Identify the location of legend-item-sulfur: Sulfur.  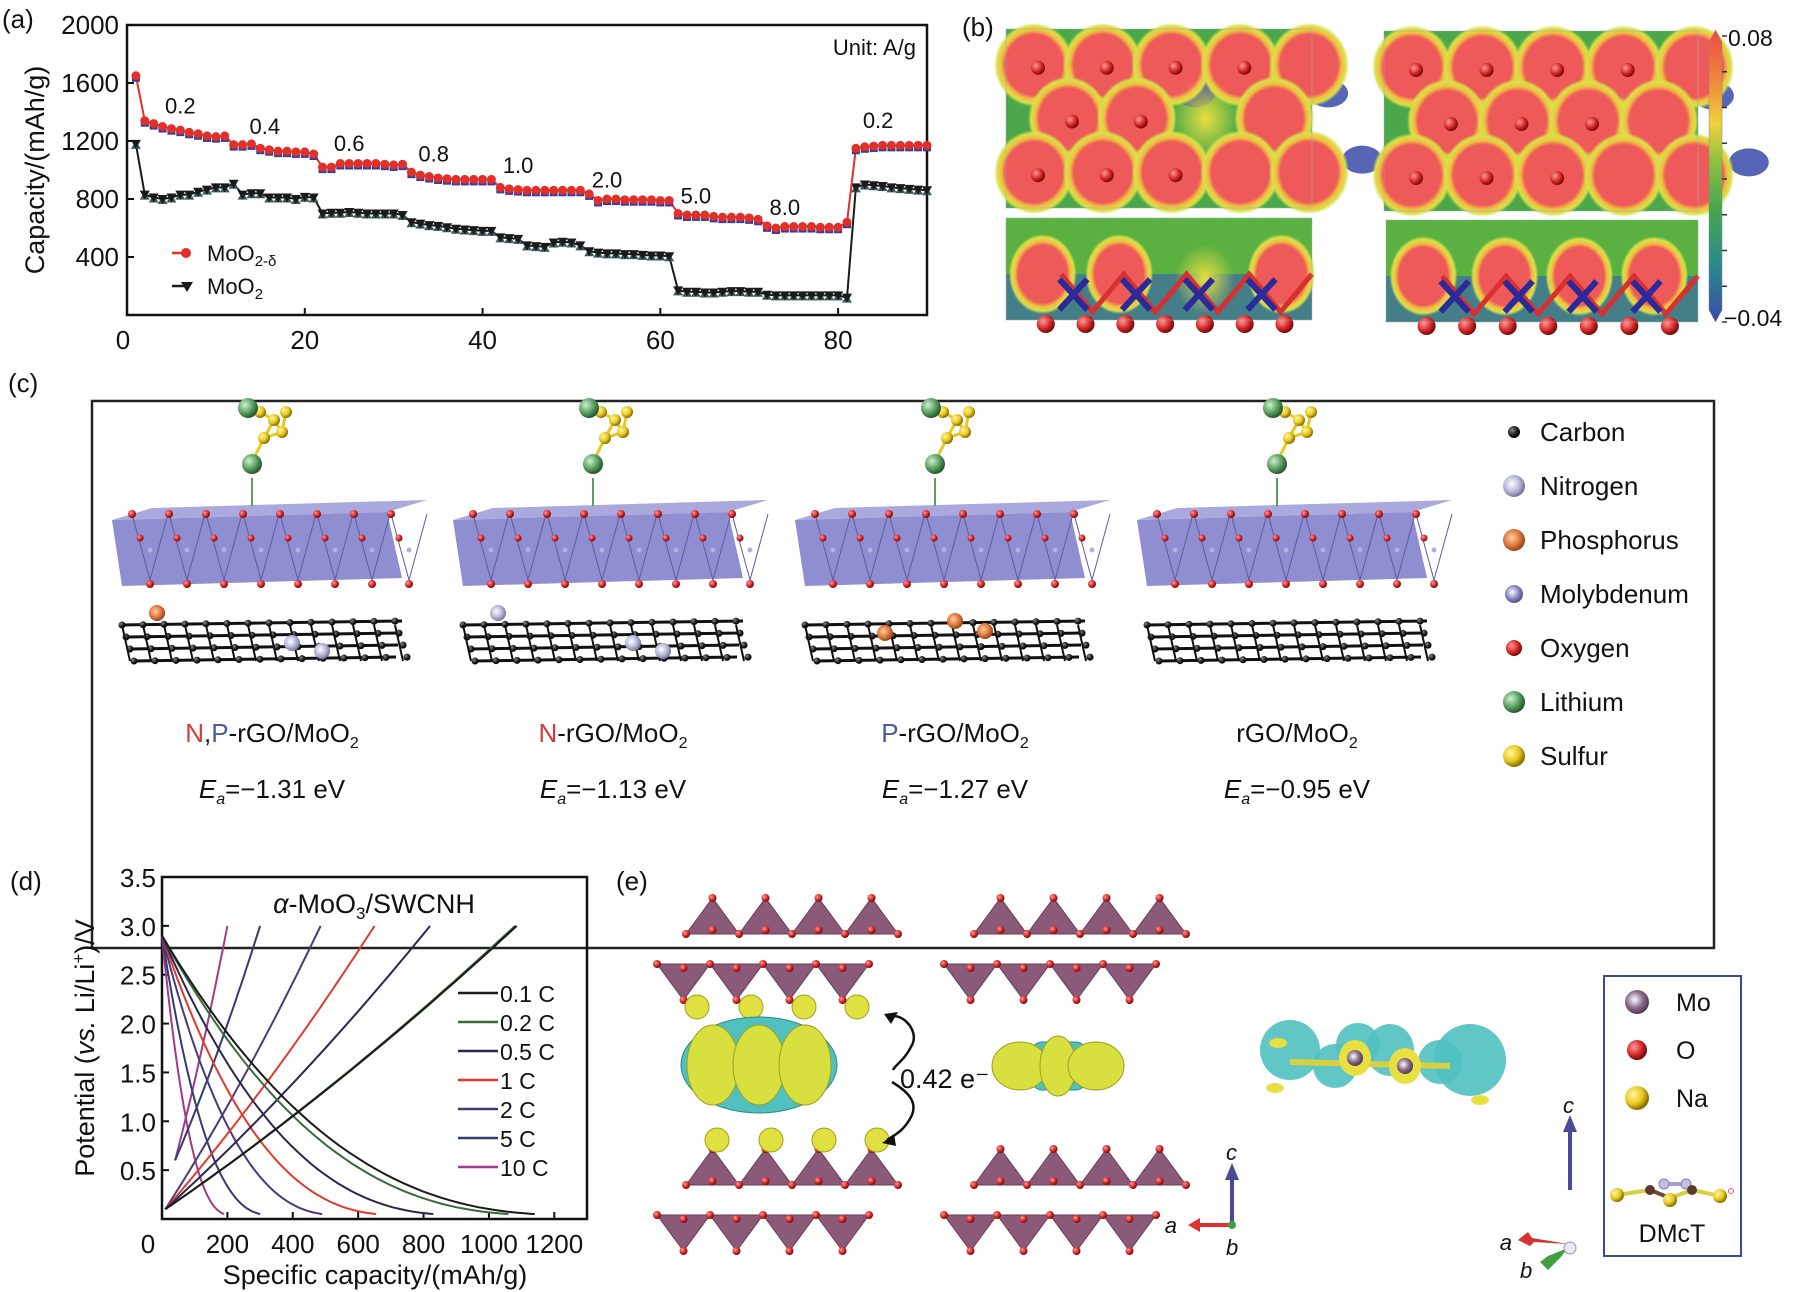
(1555, 756).